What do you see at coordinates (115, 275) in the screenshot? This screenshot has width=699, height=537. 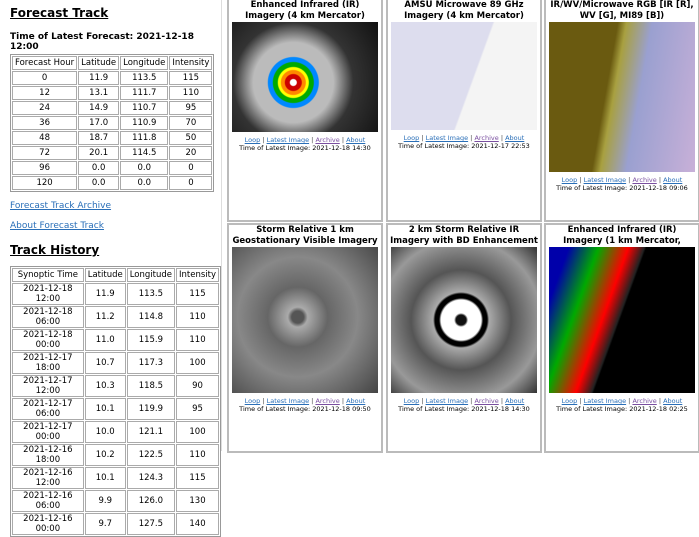 I see `header-row: Synoptic Time Latitude Longitude Intensity` at bounding box center [115, 275].